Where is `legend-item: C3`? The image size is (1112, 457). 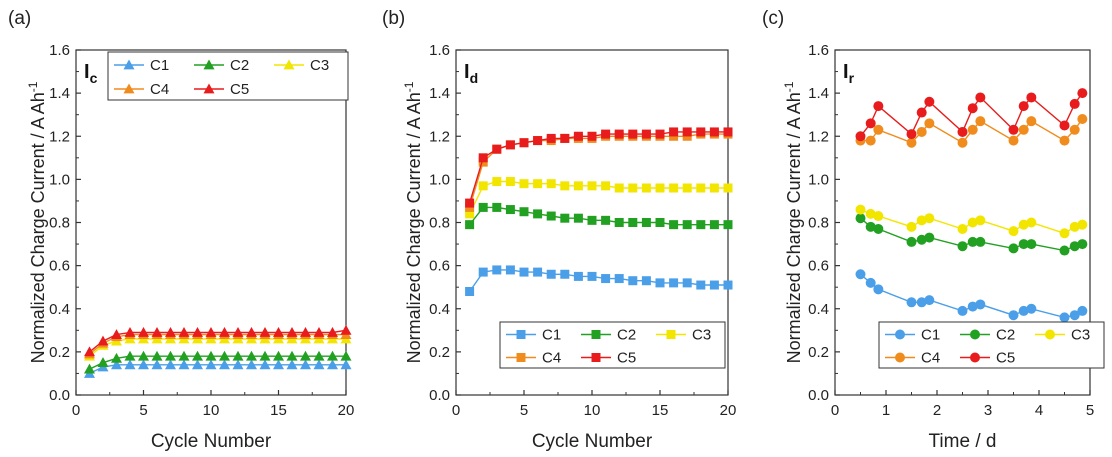 legend-item: C3 is located at coordinates (1062, 335).